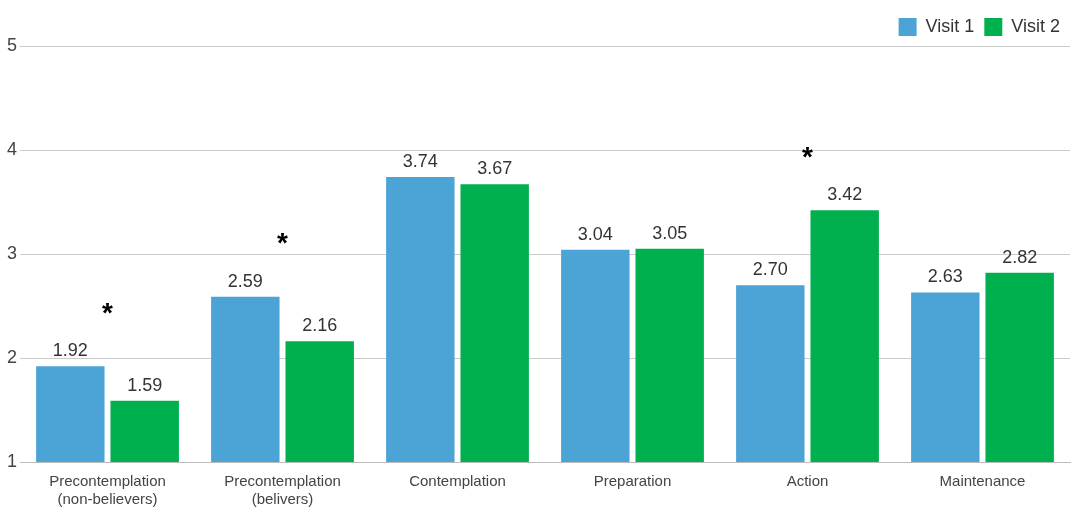 The image size is (1080, 512). What do you see at coordinates (950, 25) in the screenshot?
I see `legend-label: Visit 1` at bounding box center [950, 25].